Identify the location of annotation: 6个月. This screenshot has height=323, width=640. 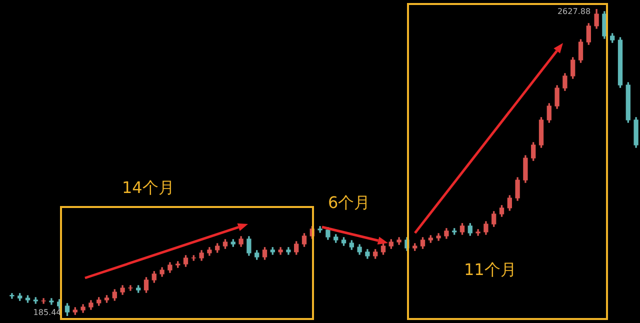
(349, 203).